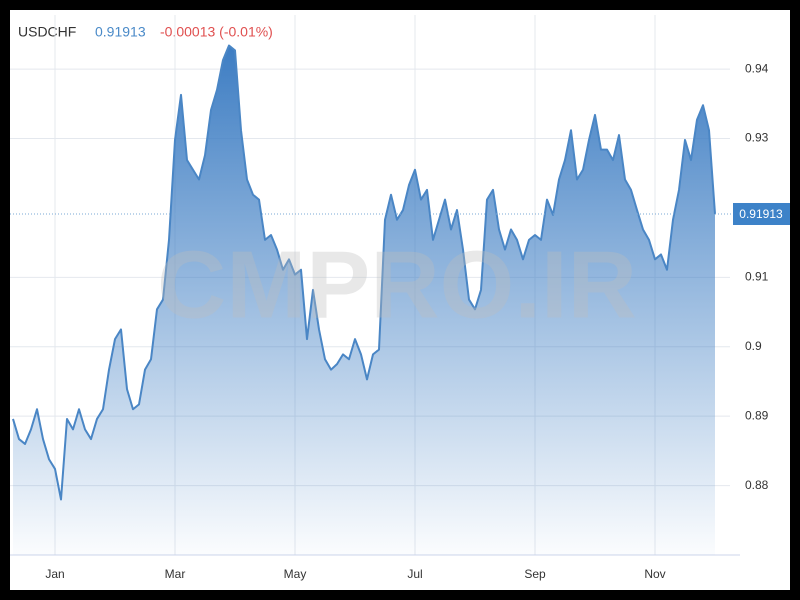  What do you see at coordinates (216, 32) in the screenshot?
I see `price-change: -0.00013 (-0.01%)` at bounding box center [216, 32].